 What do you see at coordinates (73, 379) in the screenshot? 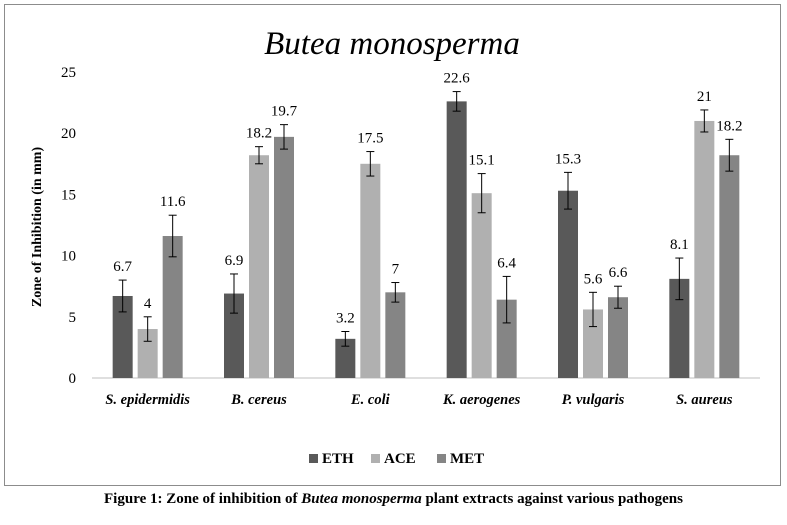
I see `y-tick-label: 0` at bounding box center [73, 379].